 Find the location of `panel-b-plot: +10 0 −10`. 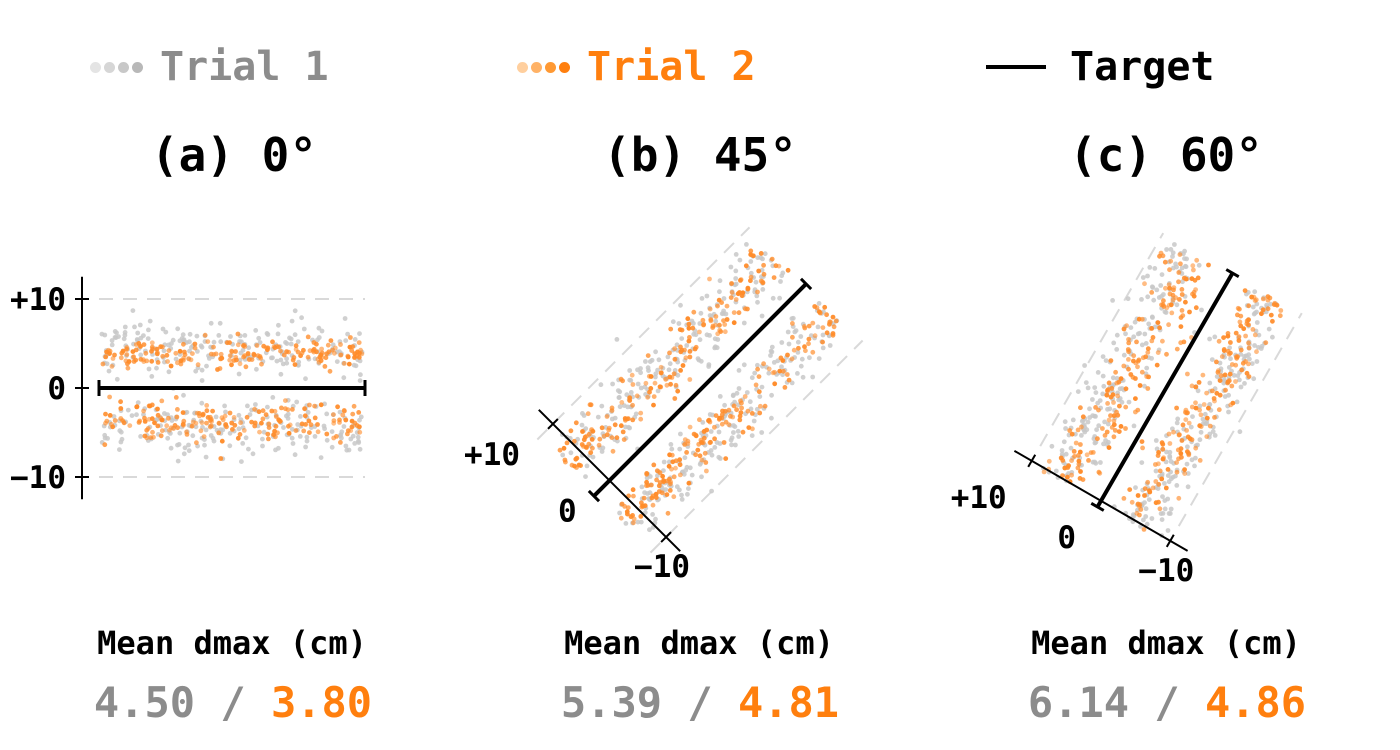

panel-b-plot: +10 0 −10 is located at coordinates (664, 405).